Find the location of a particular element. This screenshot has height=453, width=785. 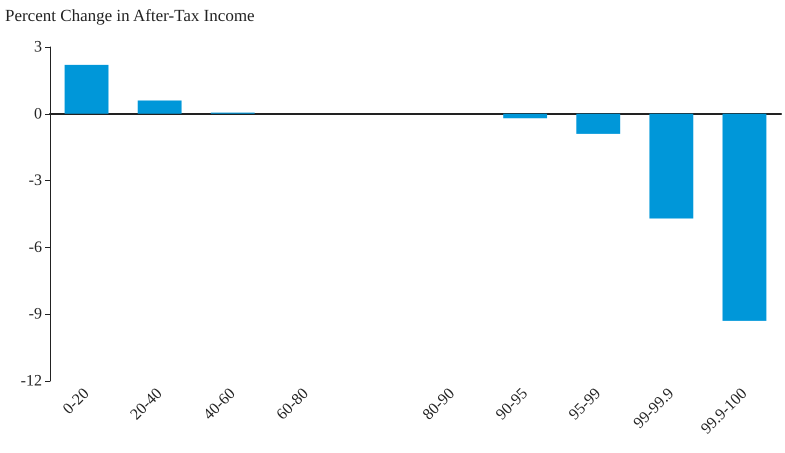

y-tick-label: -9 is located at coordinates (35, 314).